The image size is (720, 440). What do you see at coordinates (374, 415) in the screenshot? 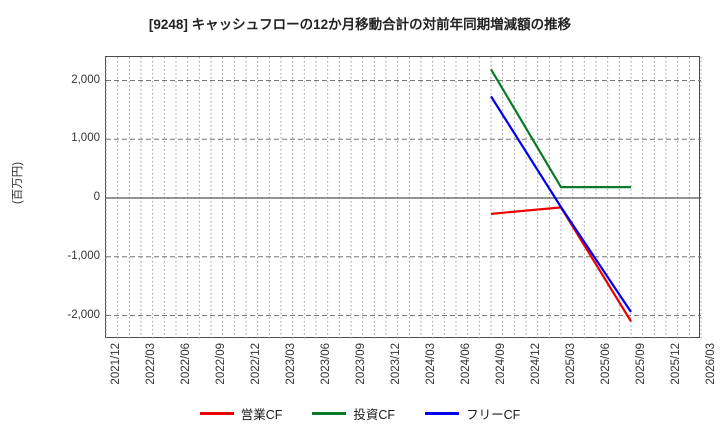
I see `legend-label: 投資CF` at bounding box center [374, 415].